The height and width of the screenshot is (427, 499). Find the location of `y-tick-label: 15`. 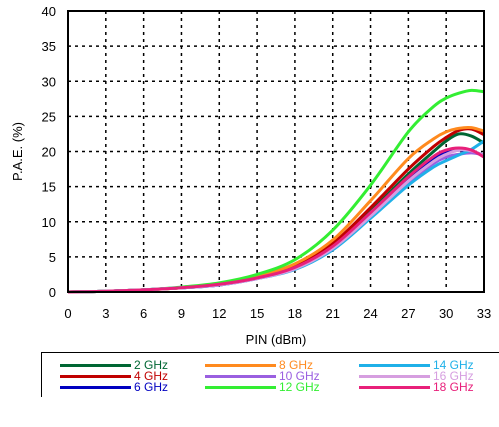

y-tick-label: 15 is located at coordinates (49, 187).